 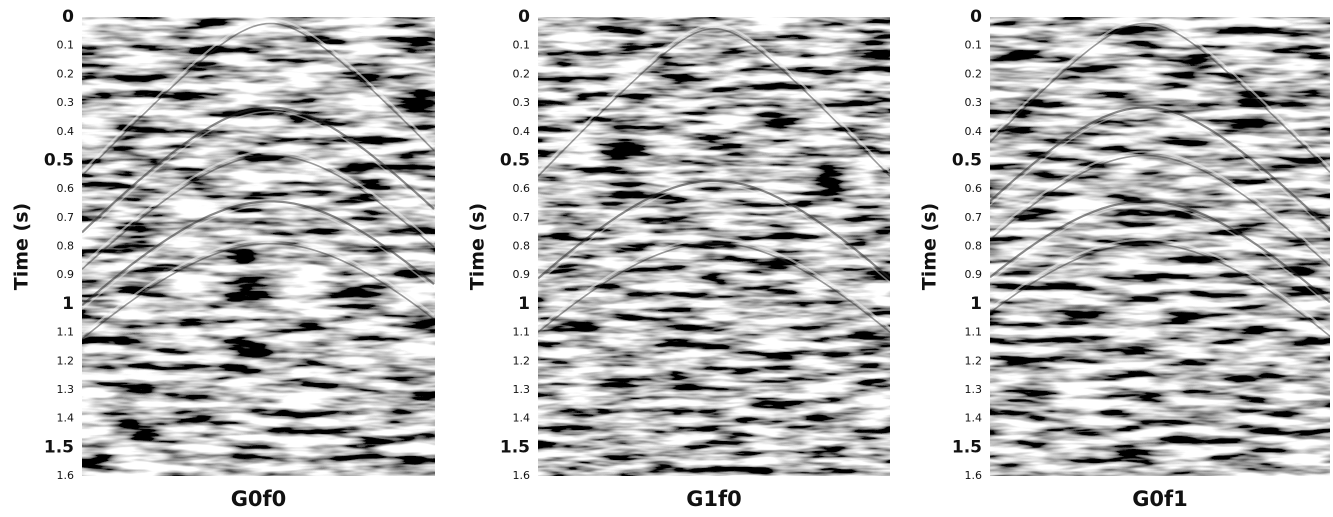 What do you see at coordinates (1160, 499) in the screenshot?
I see `panel-title: G0f1` at bounding box center [1160, 499].